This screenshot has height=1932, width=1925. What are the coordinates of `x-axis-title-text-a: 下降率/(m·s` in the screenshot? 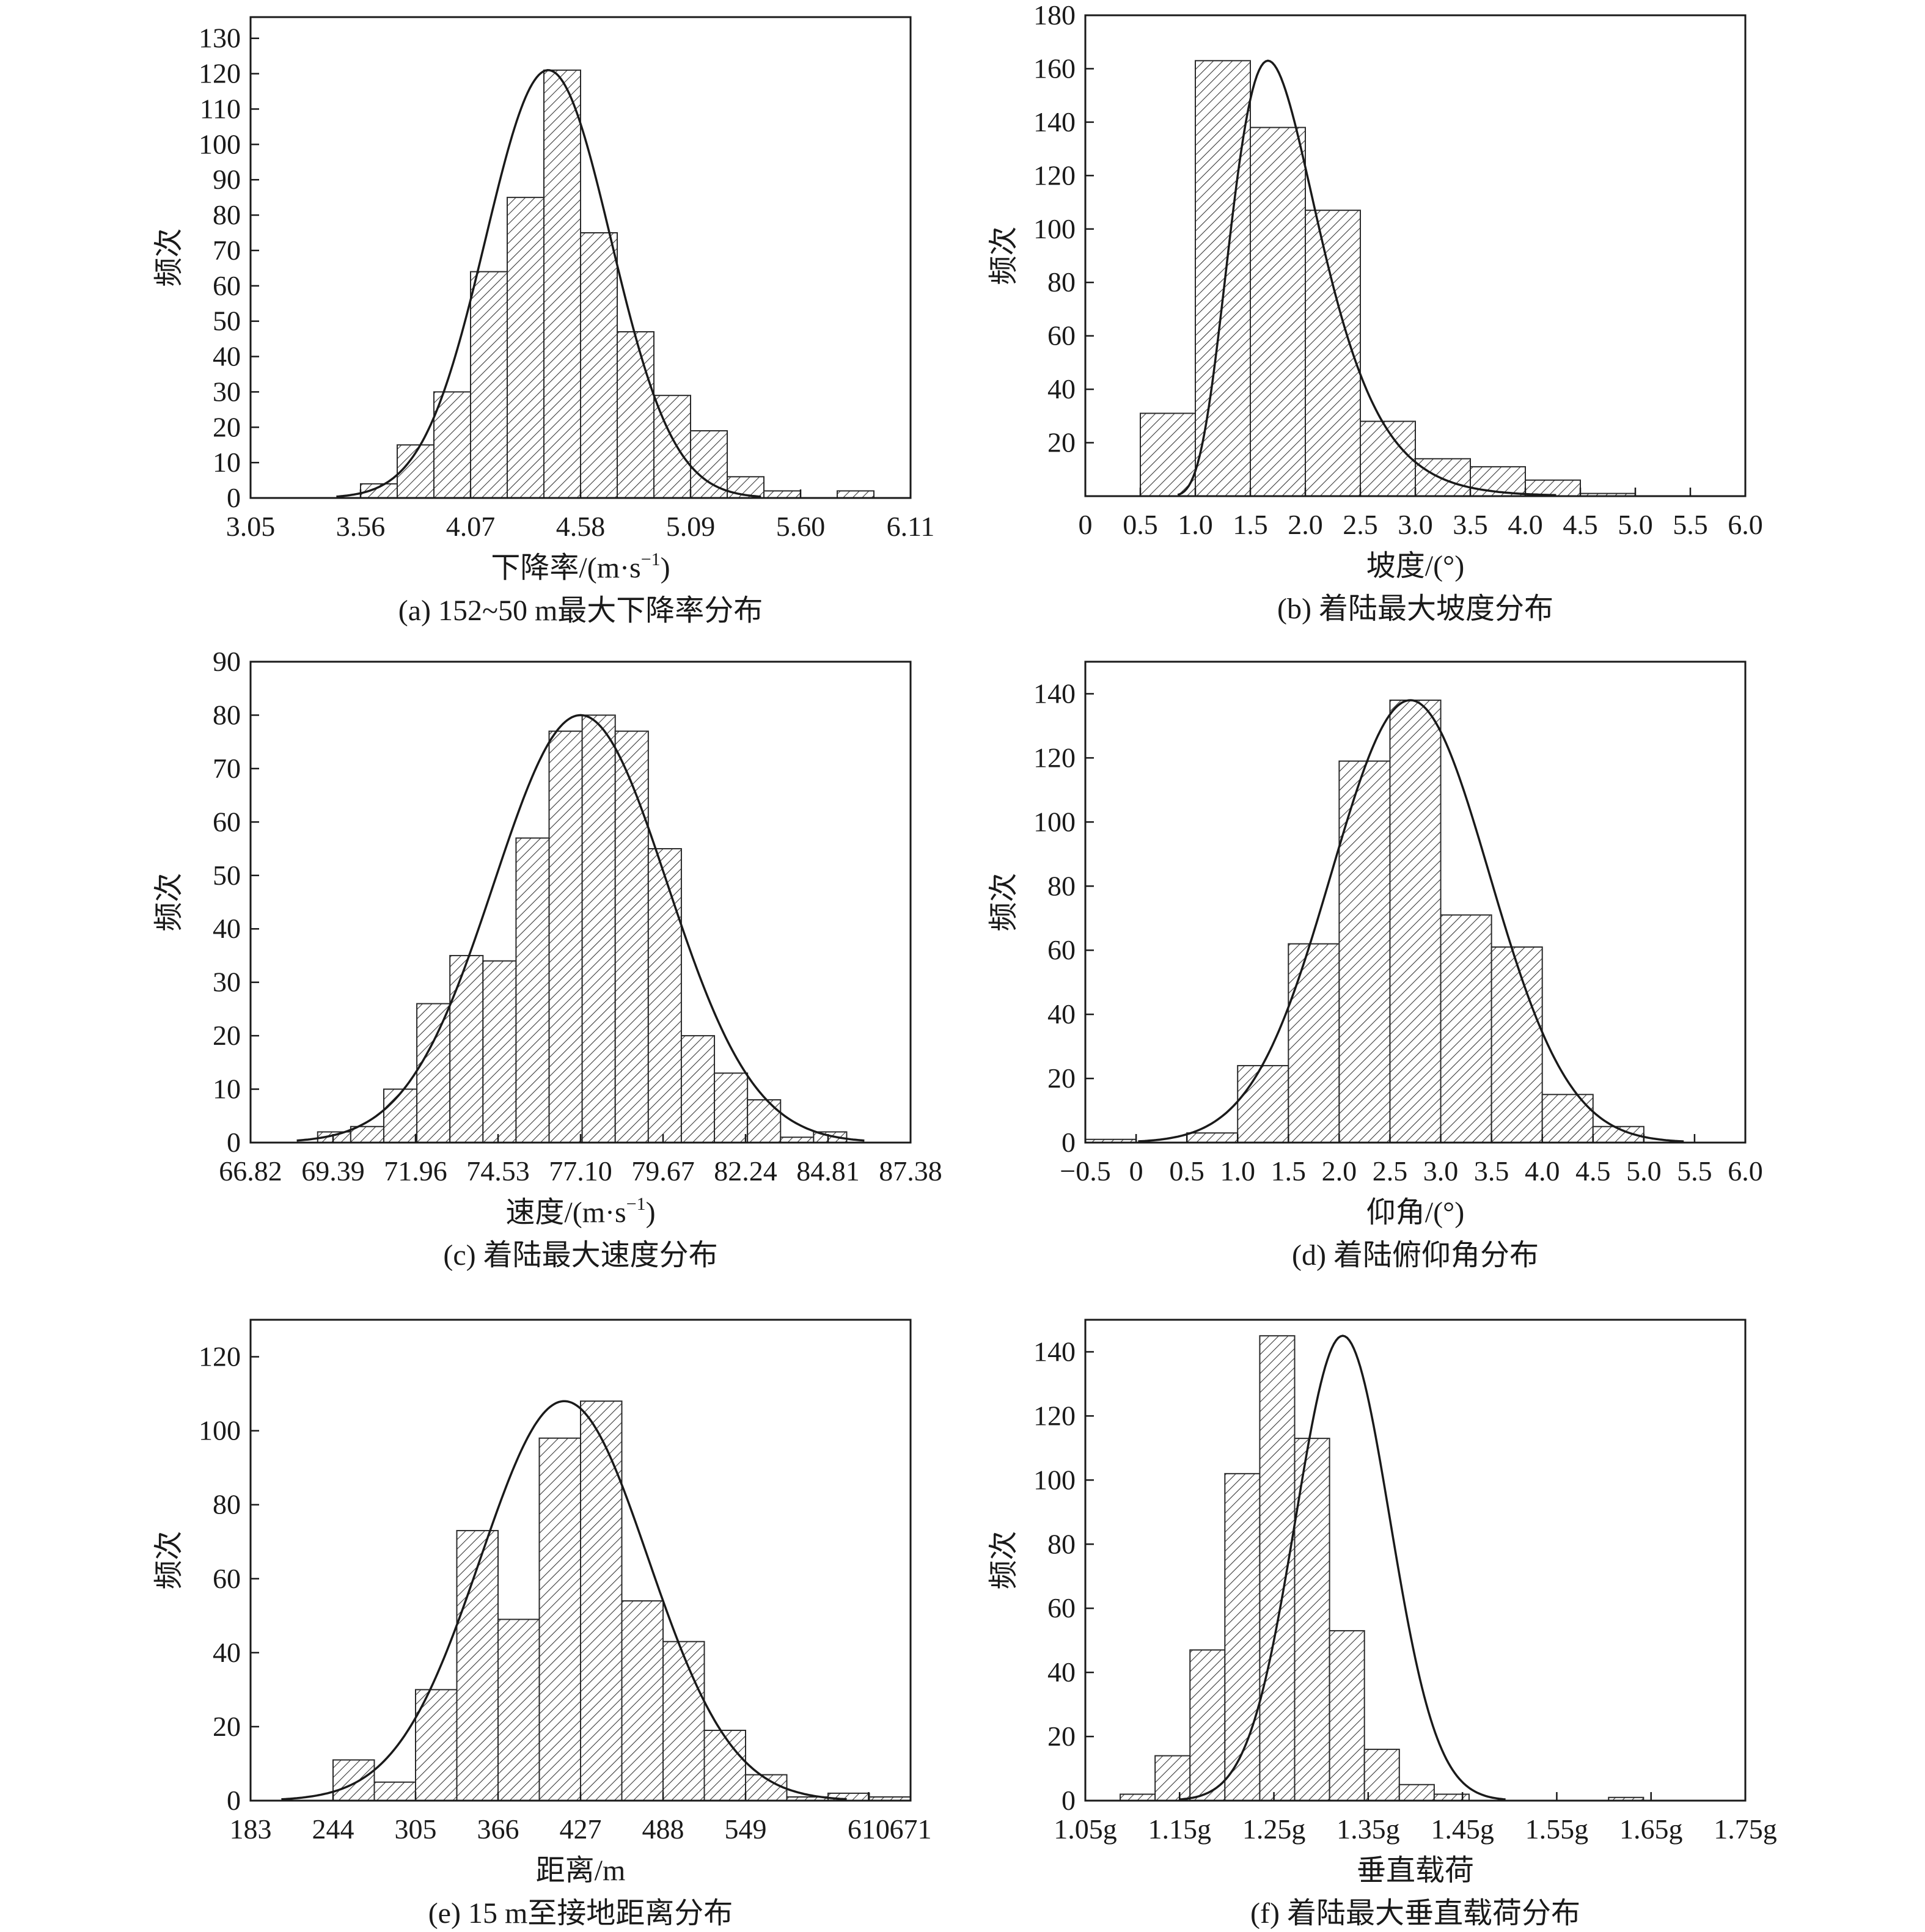 It's located at (565, 568).